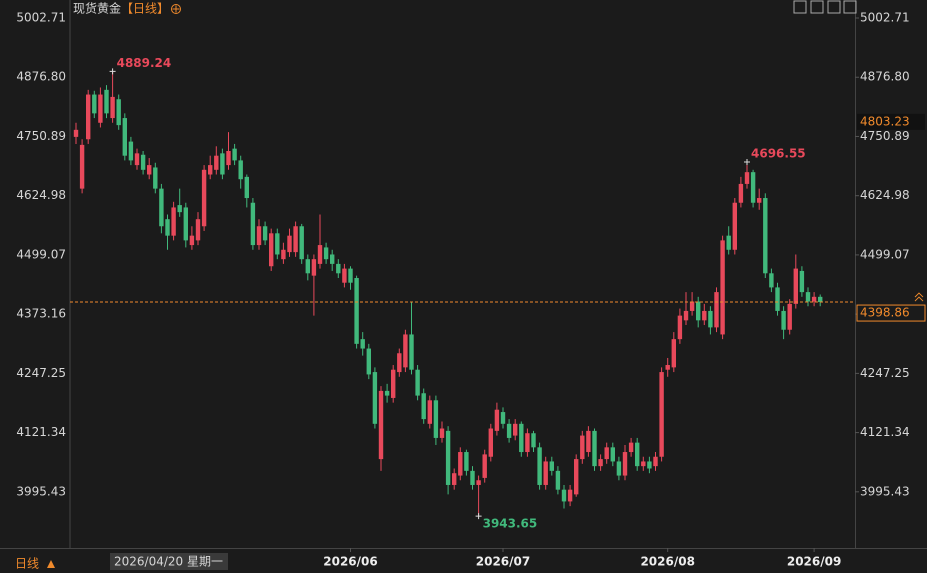 This screenshot has width=927, height=573. I want to click on crosshair-date-box, so click(169, 561).